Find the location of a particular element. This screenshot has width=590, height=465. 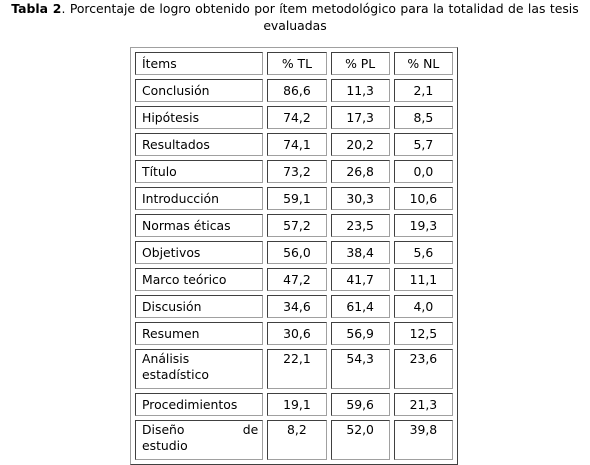

row-item: Normas éticas is located at coordinates (199, 225).